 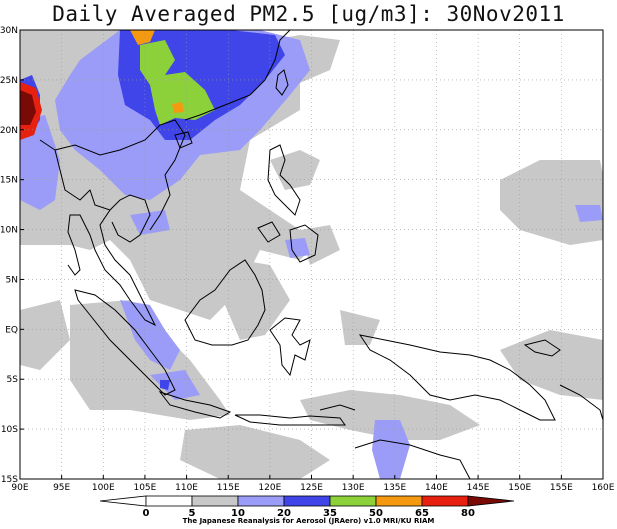 What do you see at coordinates (9, 31) in the screenshot?
I see `y-tick-label: 30N` at bounding box center [9, 31].